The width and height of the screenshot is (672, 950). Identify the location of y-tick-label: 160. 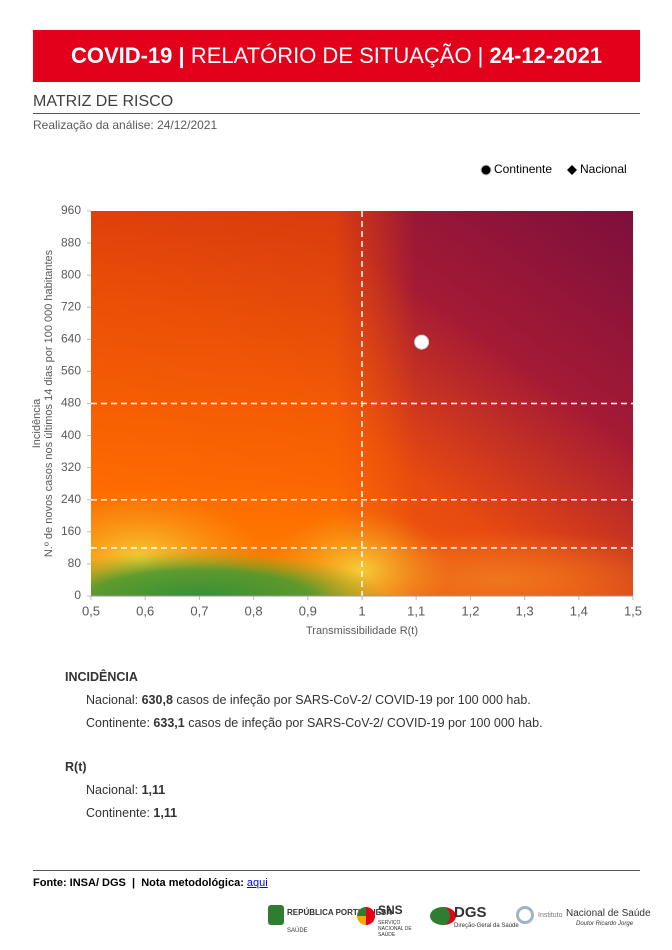
(71, 531).